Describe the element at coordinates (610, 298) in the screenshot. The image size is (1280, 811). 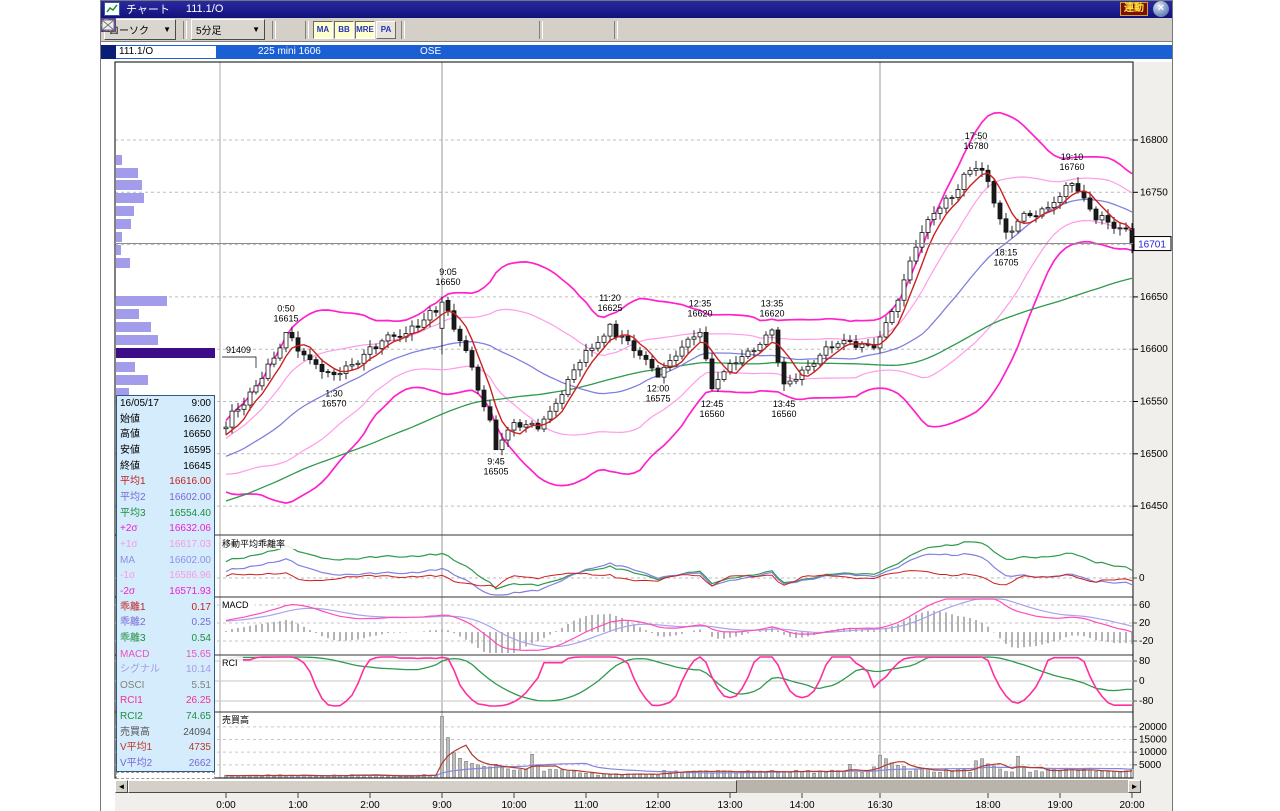
I see `annotation-time: 11:20` at that location.